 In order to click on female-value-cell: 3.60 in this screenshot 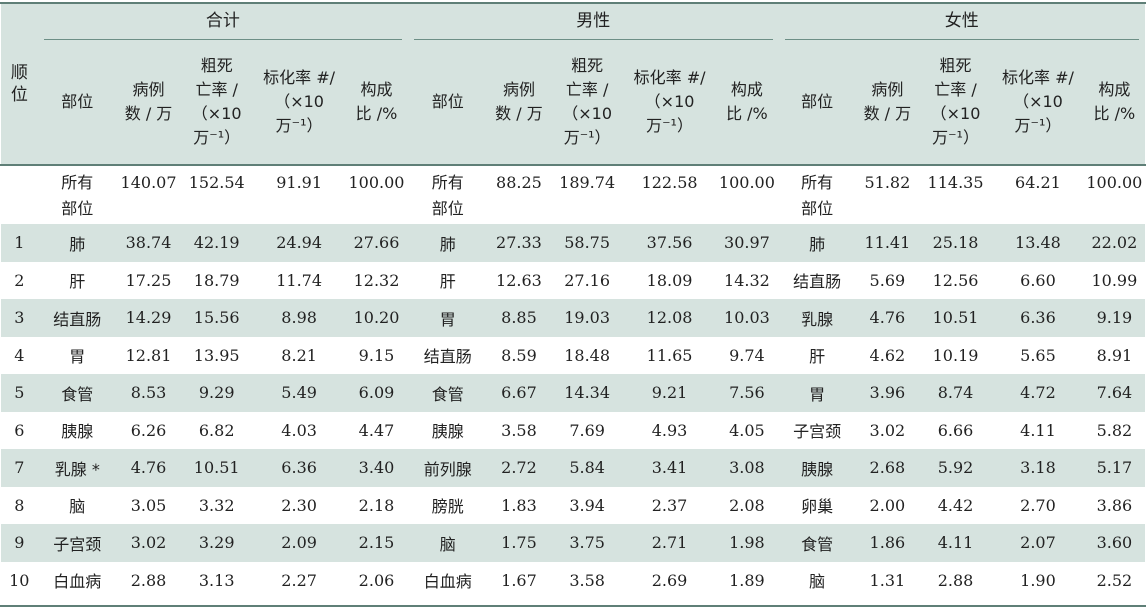, I will do `click(1114, 543)`.